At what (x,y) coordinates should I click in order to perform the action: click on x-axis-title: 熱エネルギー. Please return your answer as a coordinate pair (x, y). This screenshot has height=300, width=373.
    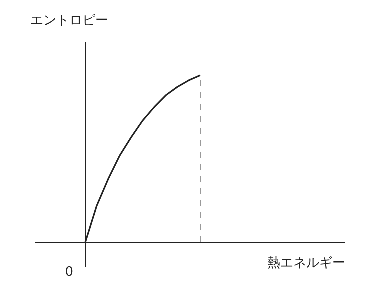
    Looking at the image, I should click on (307, 263).